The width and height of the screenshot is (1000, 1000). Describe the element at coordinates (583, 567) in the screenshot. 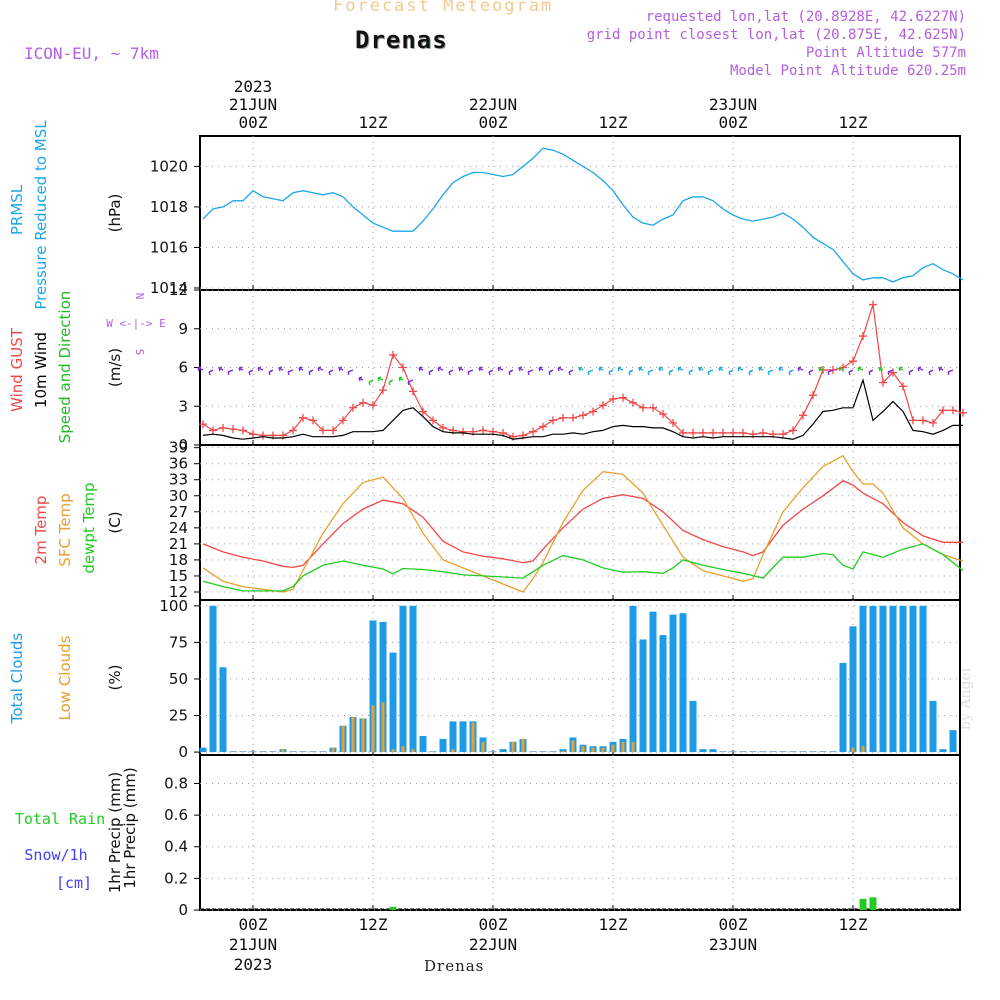

I see `dewpoint-line` at that location.